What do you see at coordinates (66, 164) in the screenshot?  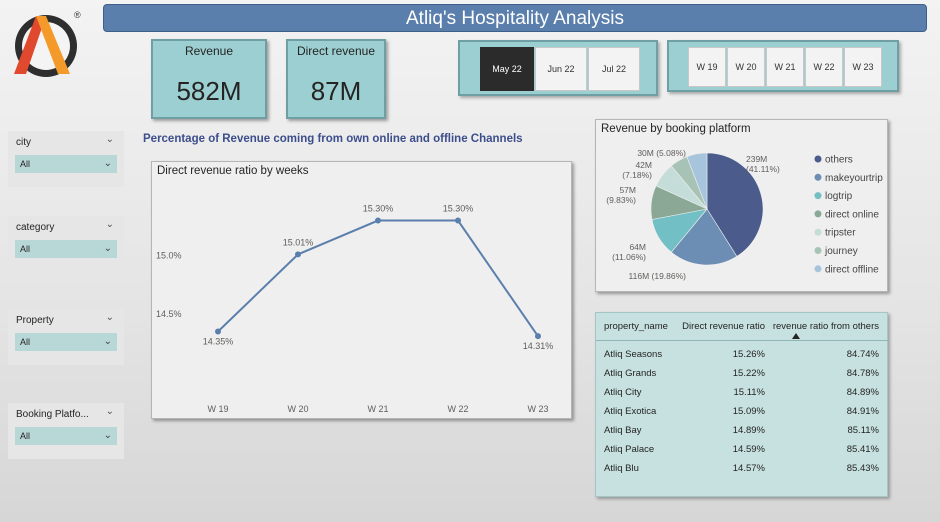 I see `filter-city-dropdown: All ⌄` at bounding box center [66, 164].